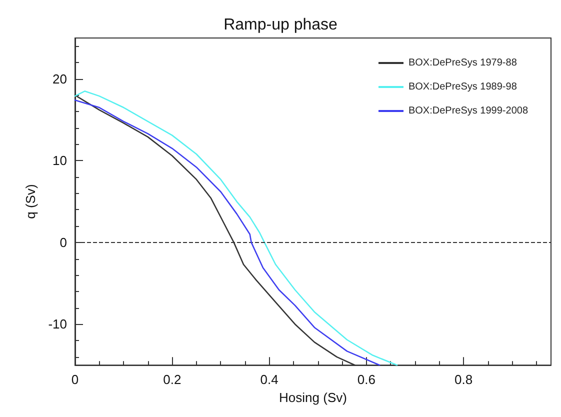  Describe the element at coordinates (57, 324) in the screenshot. I see `y-tick-label: -10` at that location.